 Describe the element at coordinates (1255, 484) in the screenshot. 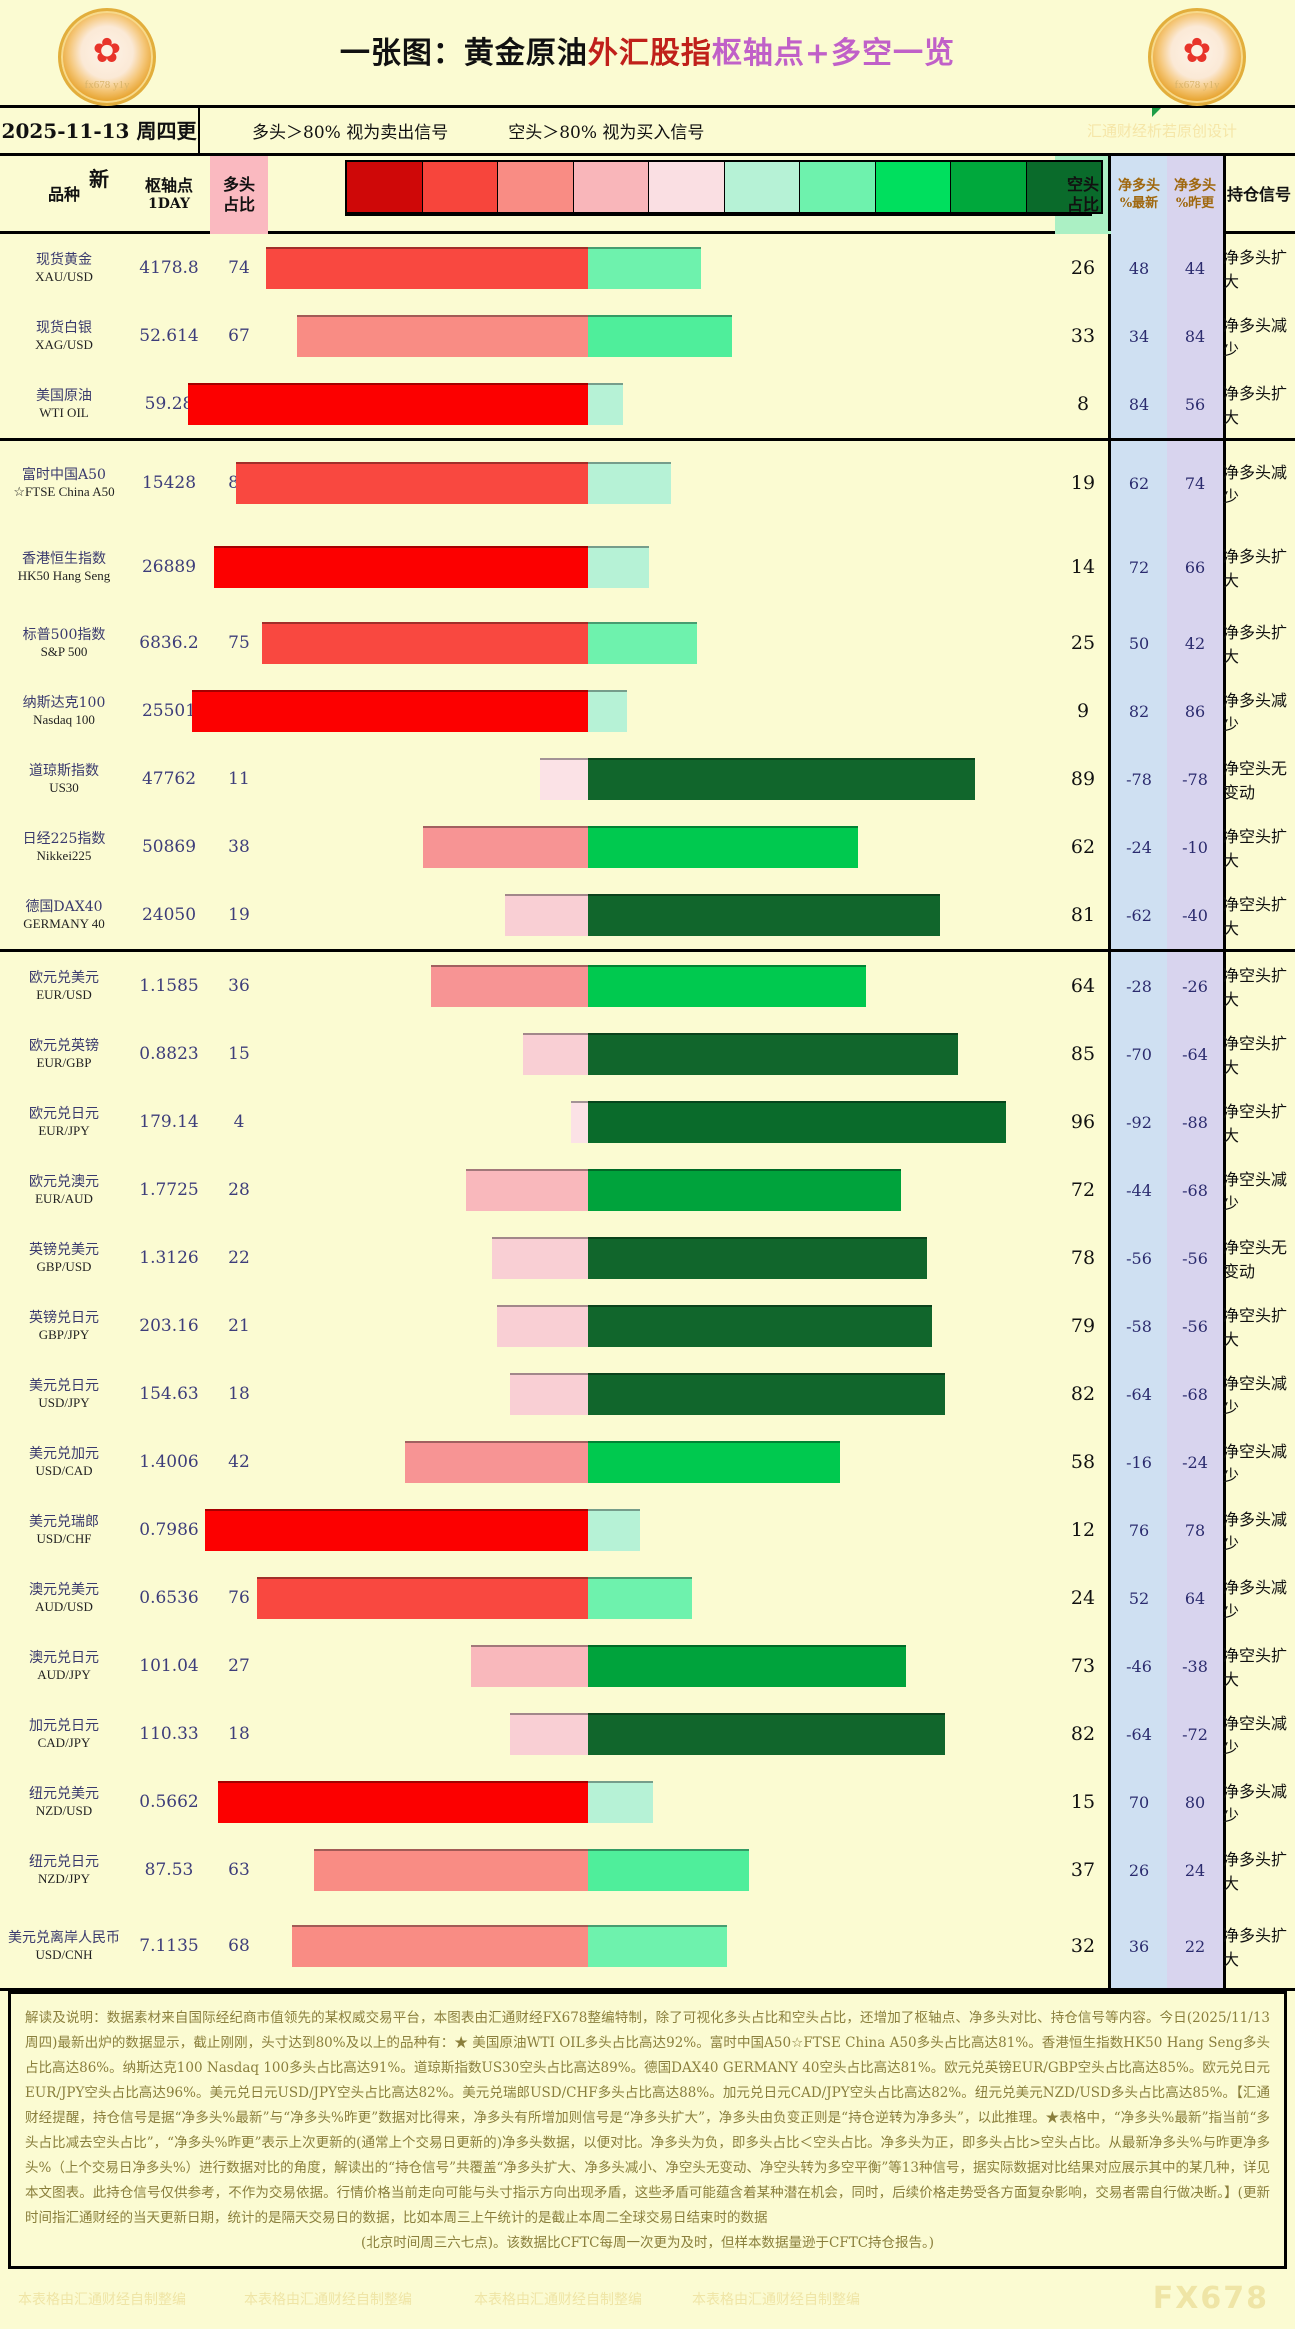

I see `position-signal: 净多头减少` at that location.